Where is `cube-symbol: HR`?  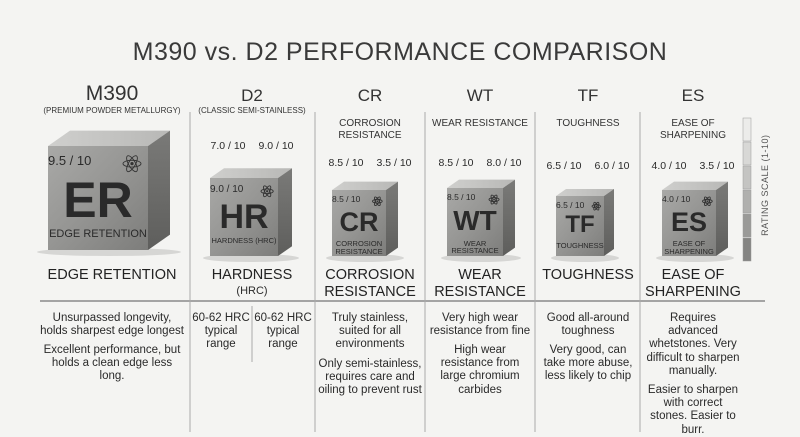 cube-symbol: HR is located at coordinates (244, 216).